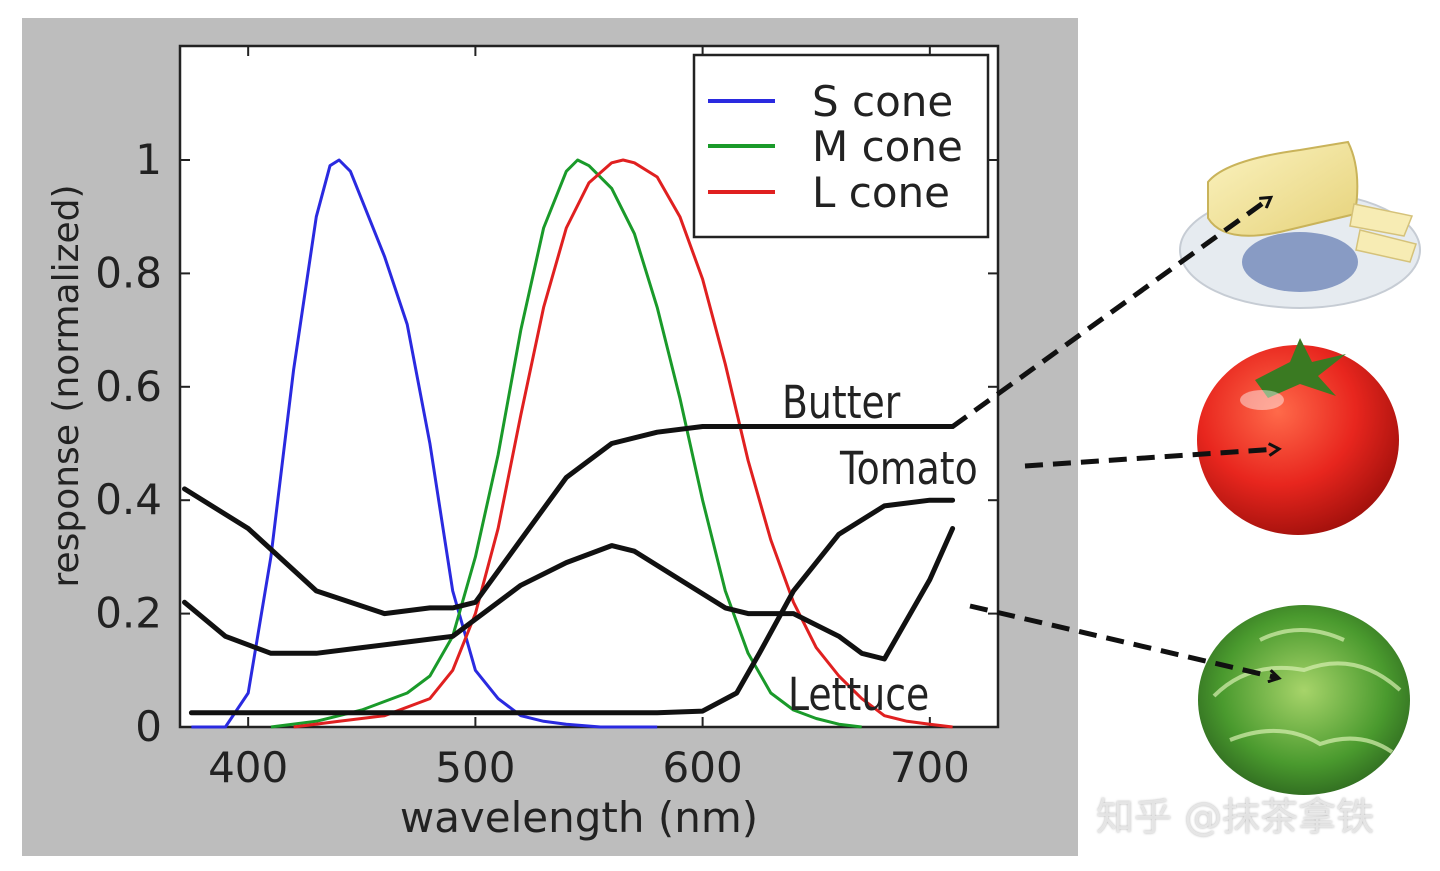 This screenshot has width=1440, height=871. What do you see at coordinates (569, 594) in the screenshot?
I see `reflectance-line-tomato` at bounding box center [569, 594].